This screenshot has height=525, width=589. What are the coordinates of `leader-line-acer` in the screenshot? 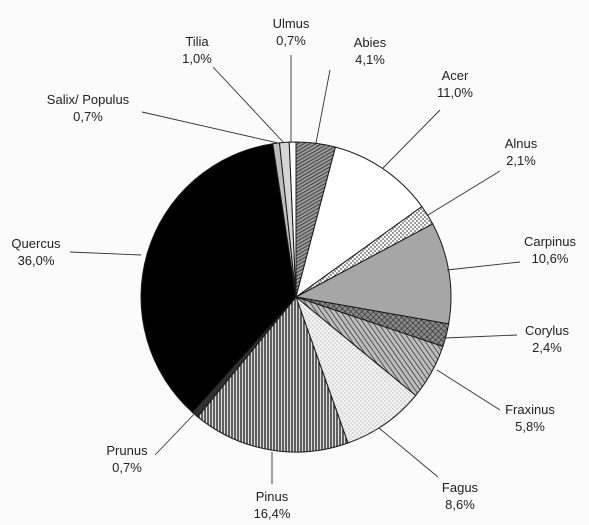 It's located at (411, 139).